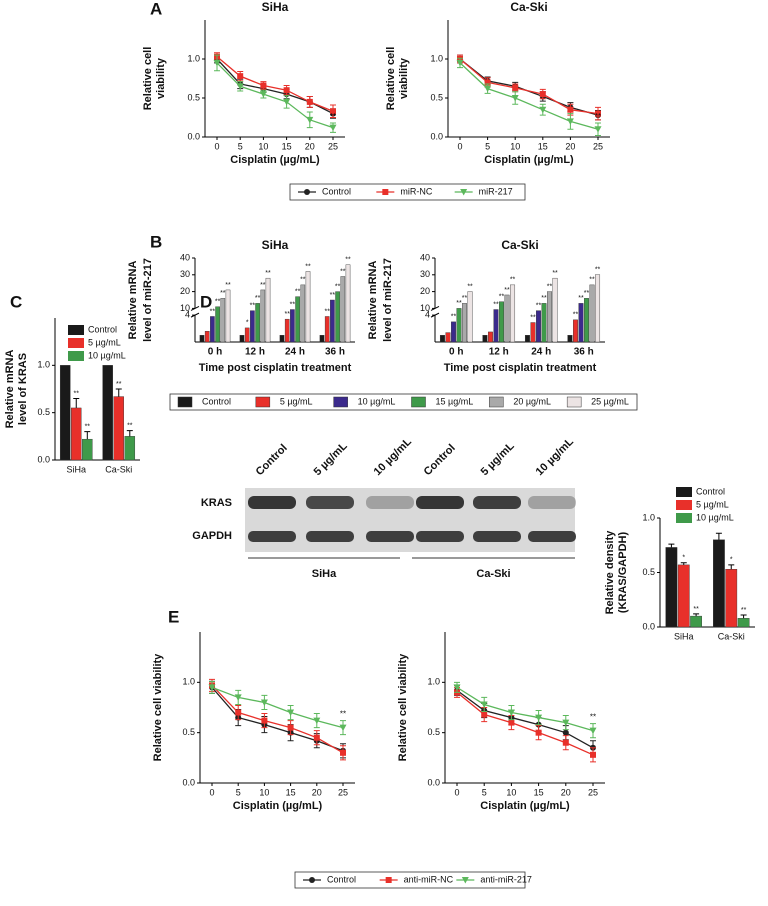 The width and height of the screenshot is (768, 906). What do you see at coordinates (541, 352) in the screenshot?
I see `x-tick-label: 24 h` at bounding box center [541, 352].